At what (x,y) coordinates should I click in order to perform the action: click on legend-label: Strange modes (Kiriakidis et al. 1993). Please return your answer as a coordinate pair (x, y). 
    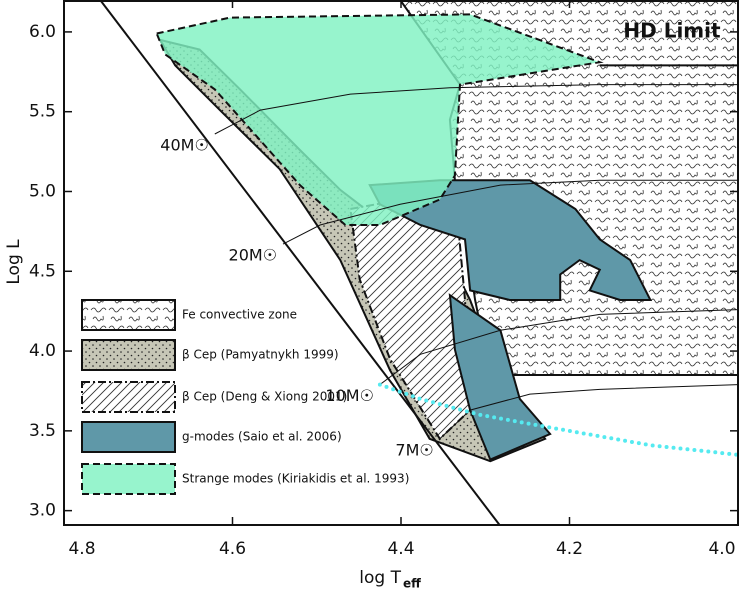
    Looking at the image, I should click on (295, 479).